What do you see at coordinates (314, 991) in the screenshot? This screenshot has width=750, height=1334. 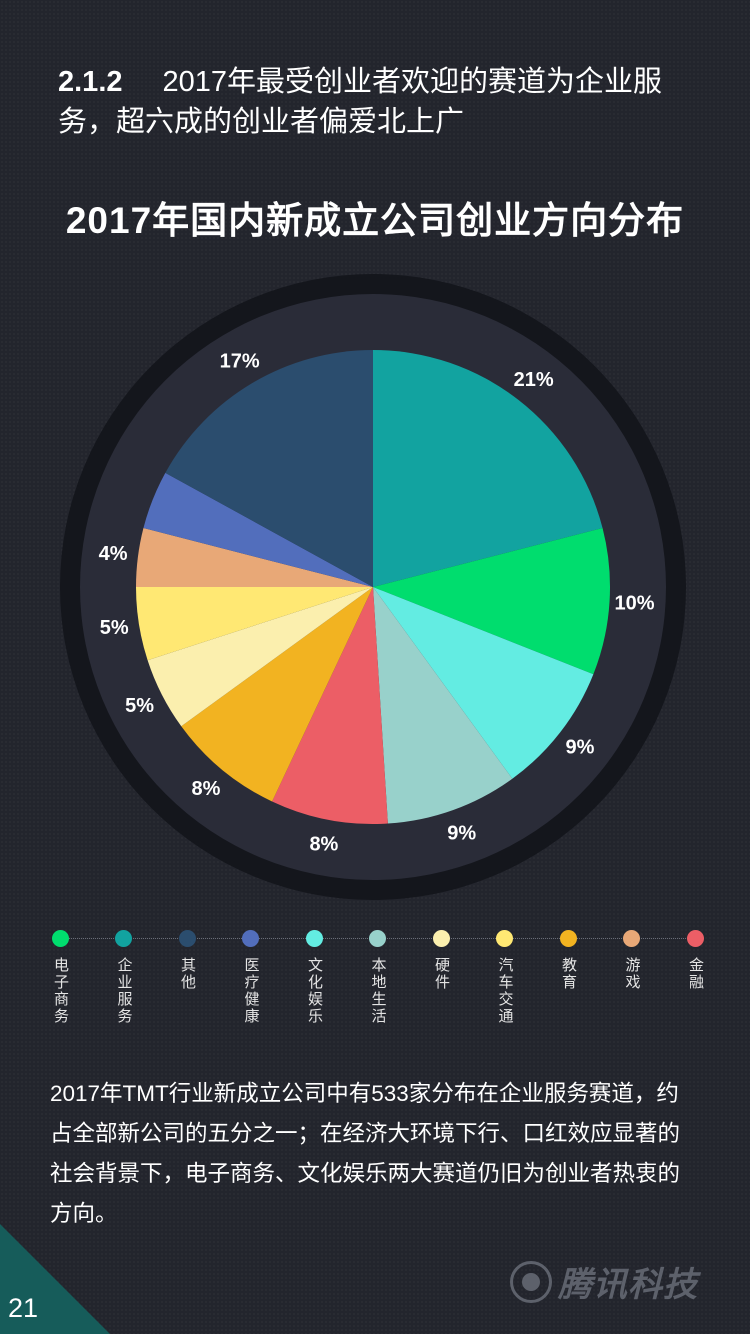 I see `legend-label: 文化娱乐` at bounding box center [314, 991].